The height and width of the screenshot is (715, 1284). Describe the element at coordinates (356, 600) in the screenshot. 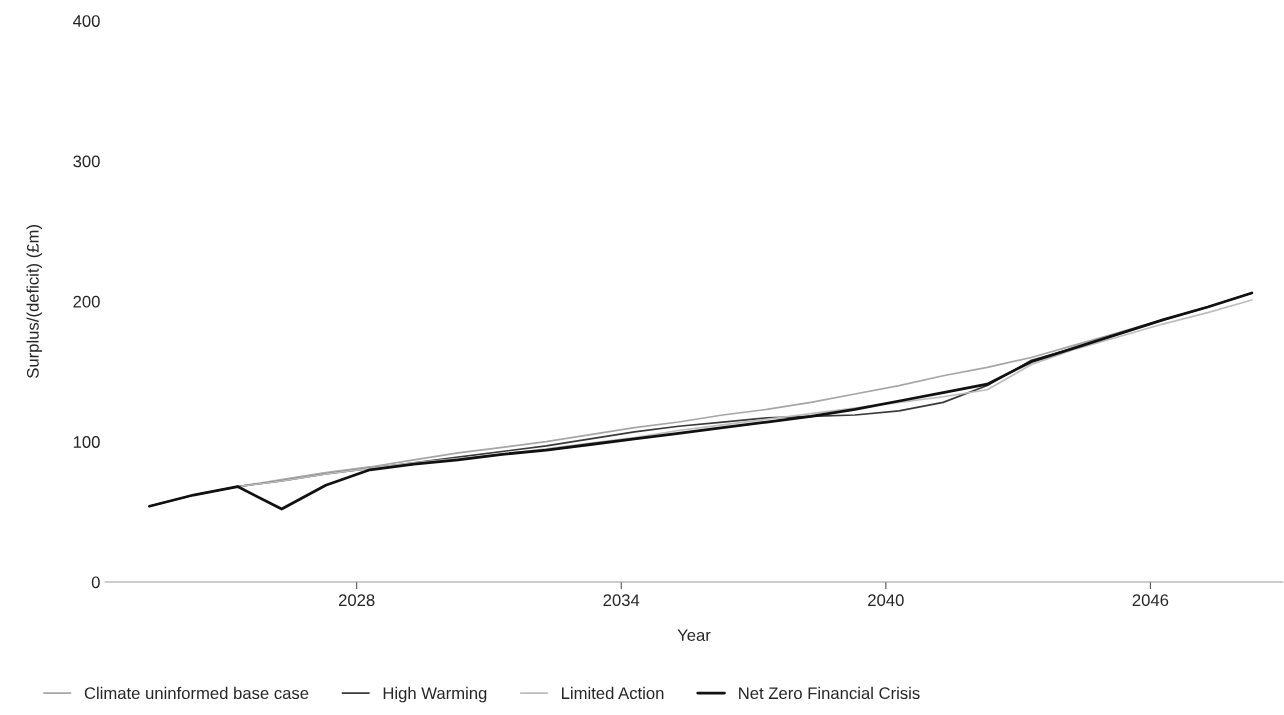

I see `x-tick-label: 2028` at that location.